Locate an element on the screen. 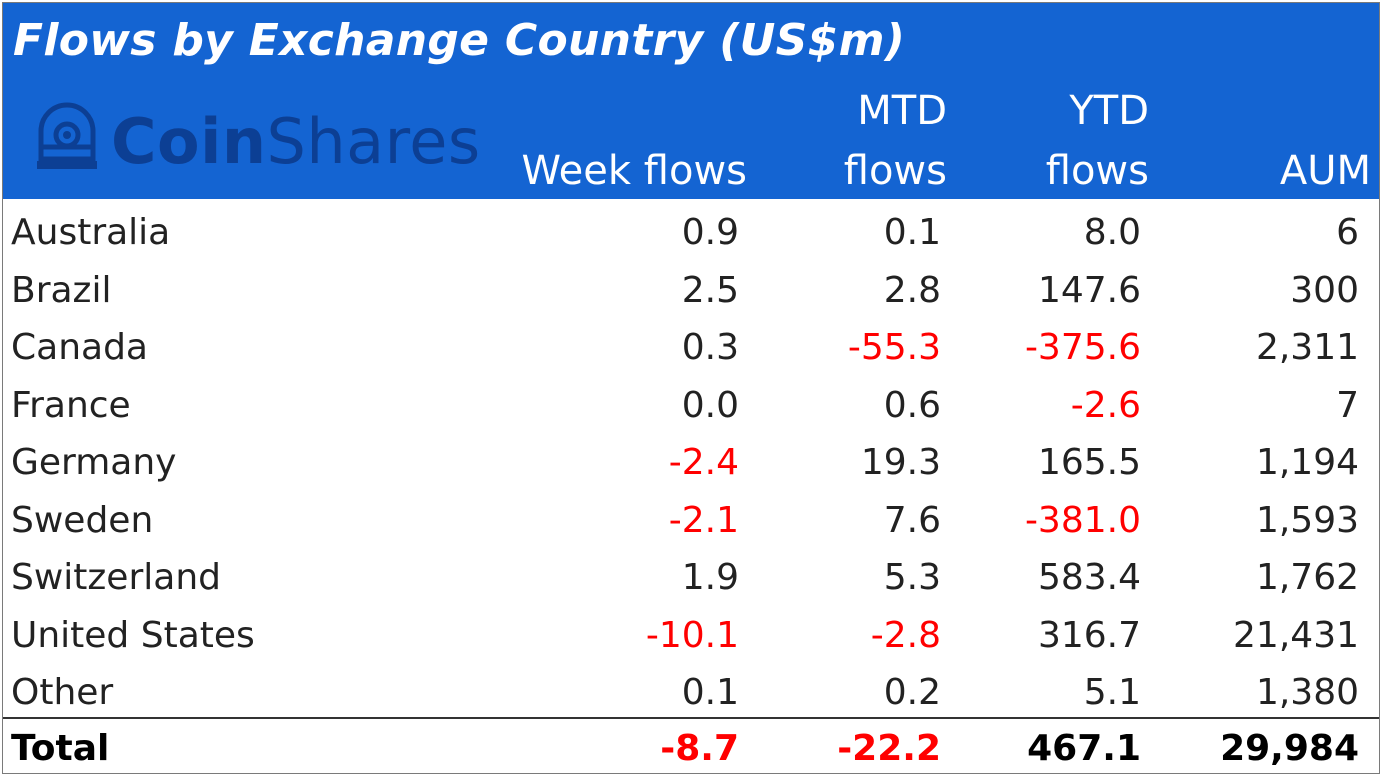  table-row: Australia 0.9 0.1 8.0 6 is located at coordinates (691, 232).